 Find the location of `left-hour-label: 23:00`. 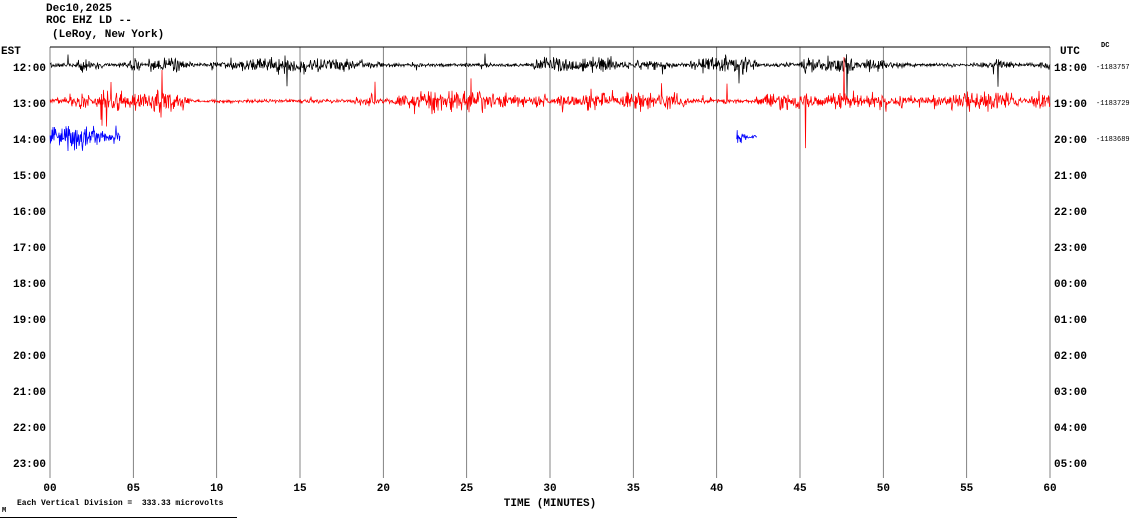

left-hour-label: 23:00 is located at coordinates (29, 465).